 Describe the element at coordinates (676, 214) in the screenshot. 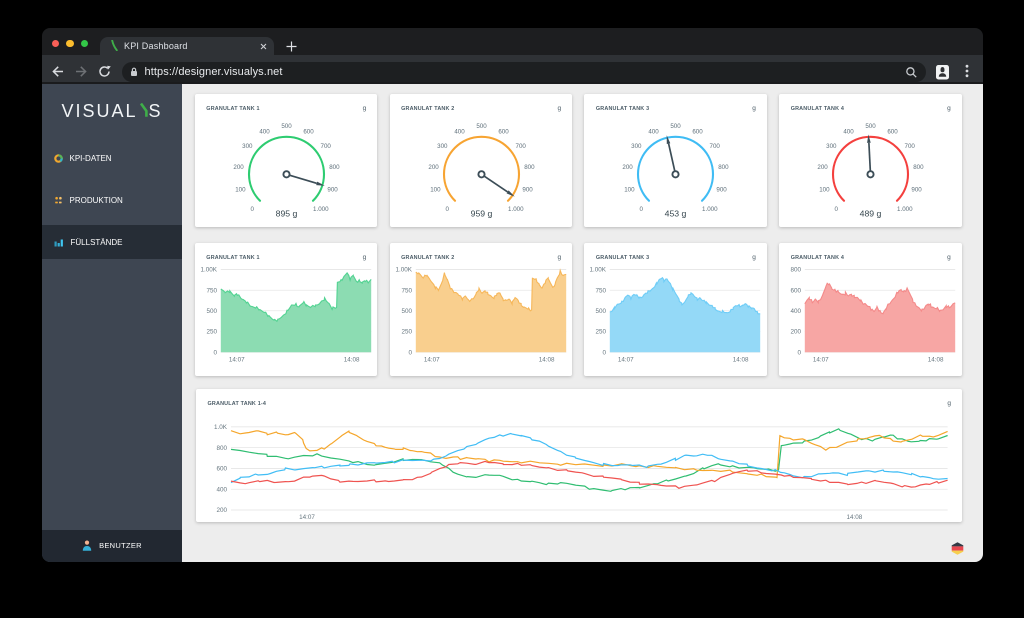

I see `svg-text: 453 g` at that location.